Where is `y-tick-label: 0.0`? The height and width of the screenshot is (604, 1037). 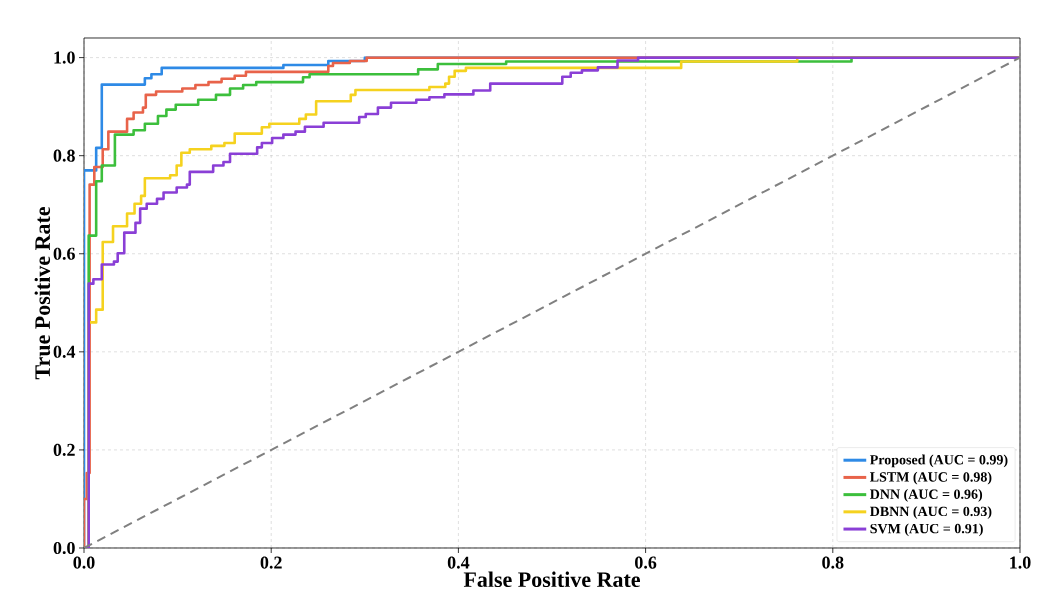 y-tick-label: 0.0 is located at coordinates (64, 548).